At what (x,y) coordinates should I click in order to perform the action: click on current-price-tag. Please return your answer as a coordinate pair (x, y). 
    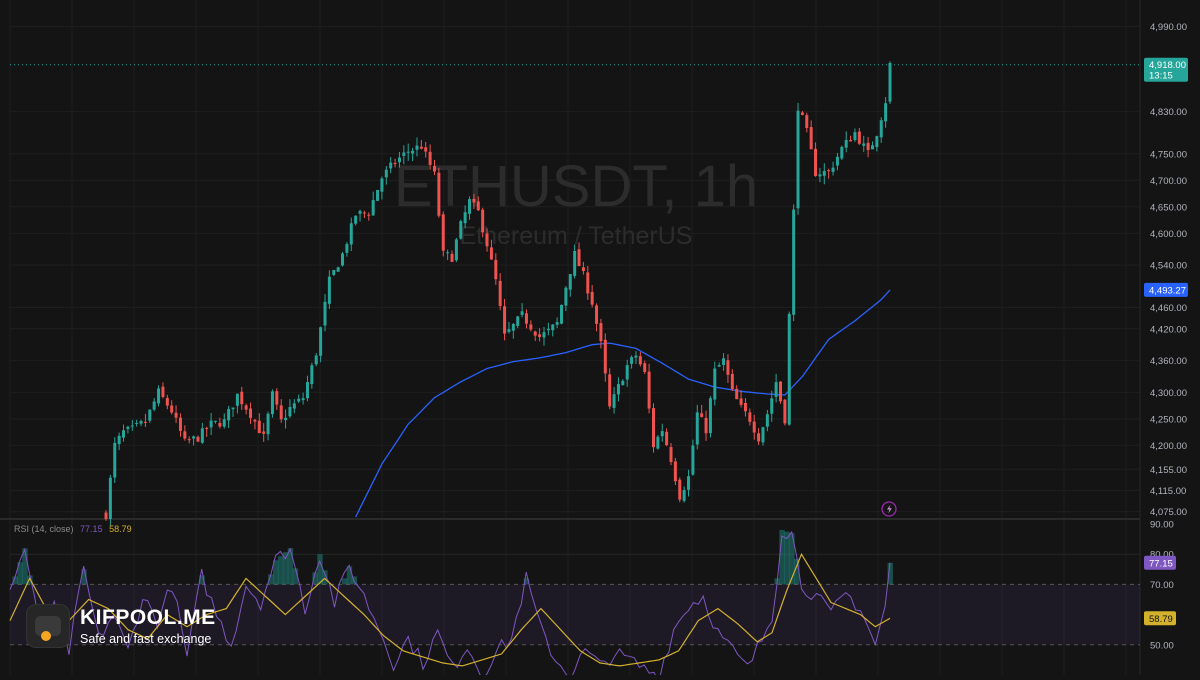
    Looking at the image, I should click on (1166, 69).